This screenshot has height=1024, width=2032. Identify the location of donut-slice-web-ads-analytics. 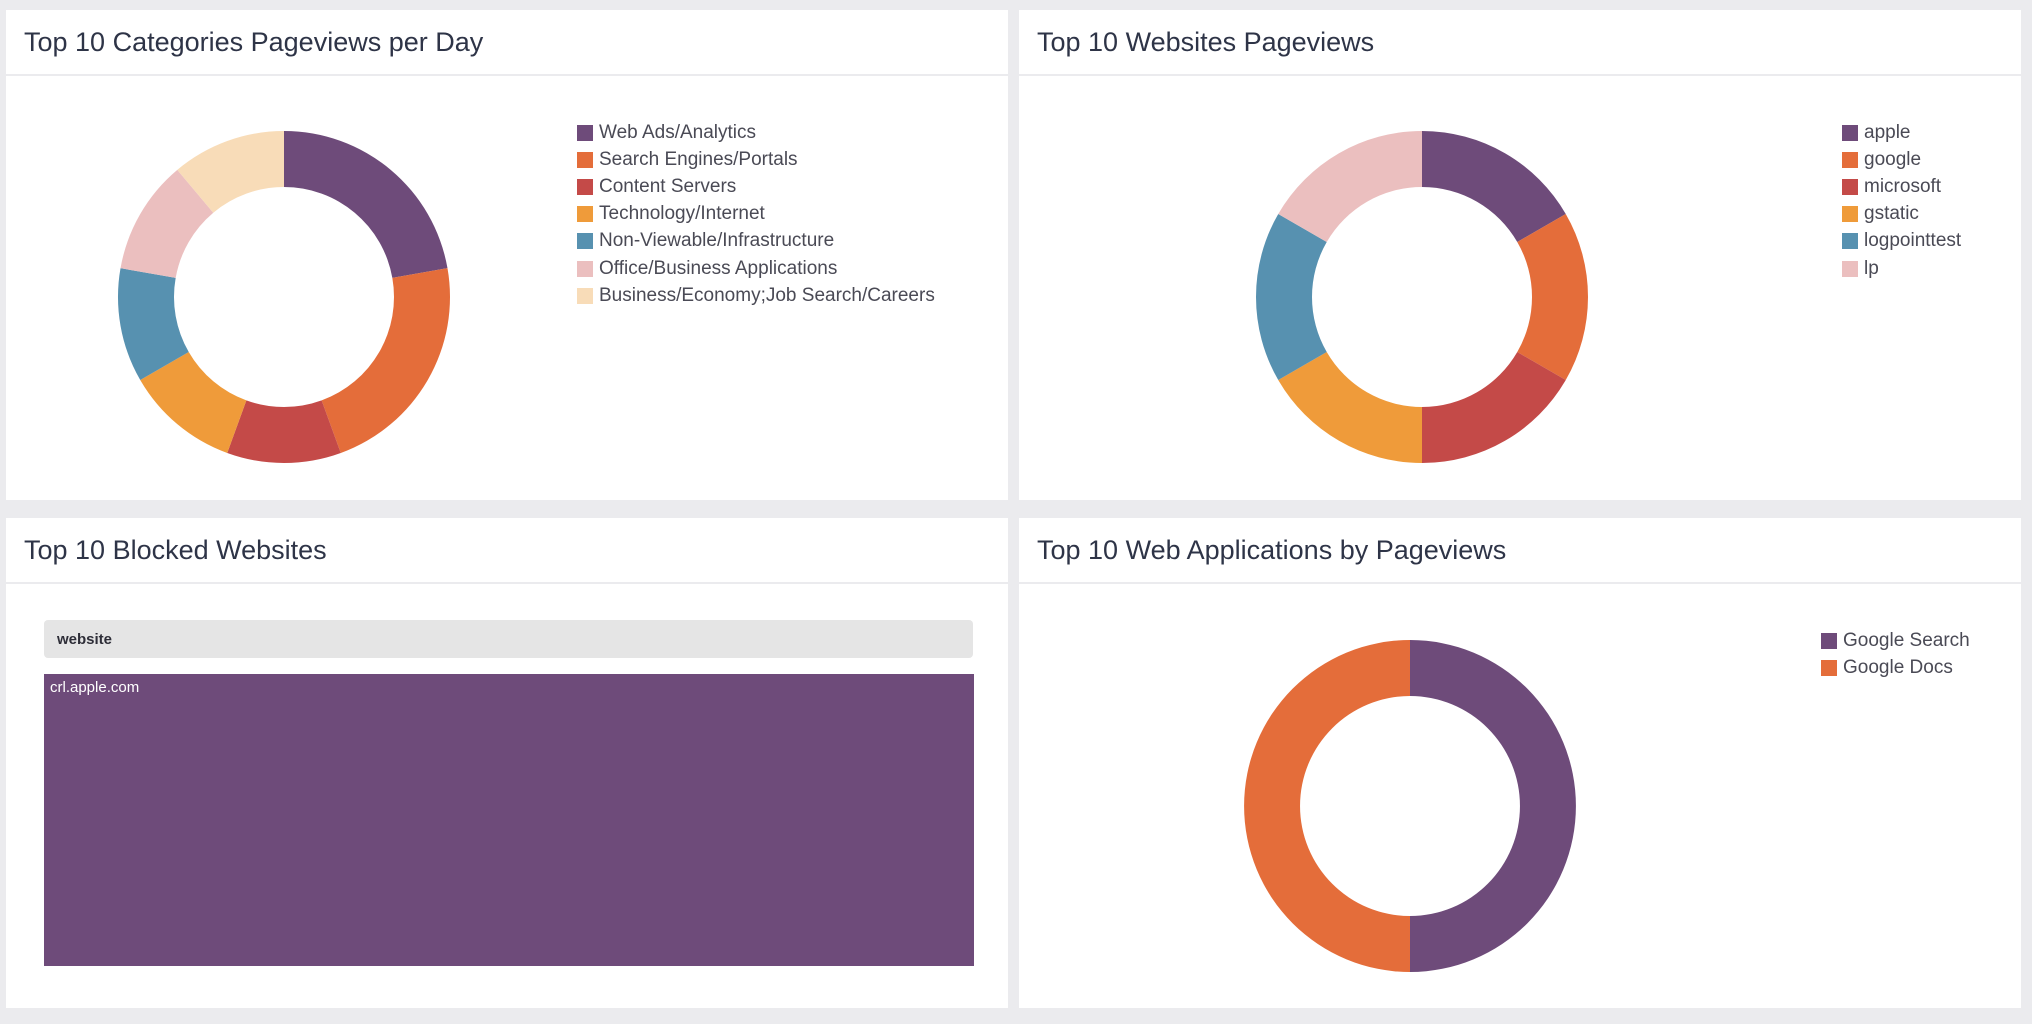
(366, 204).